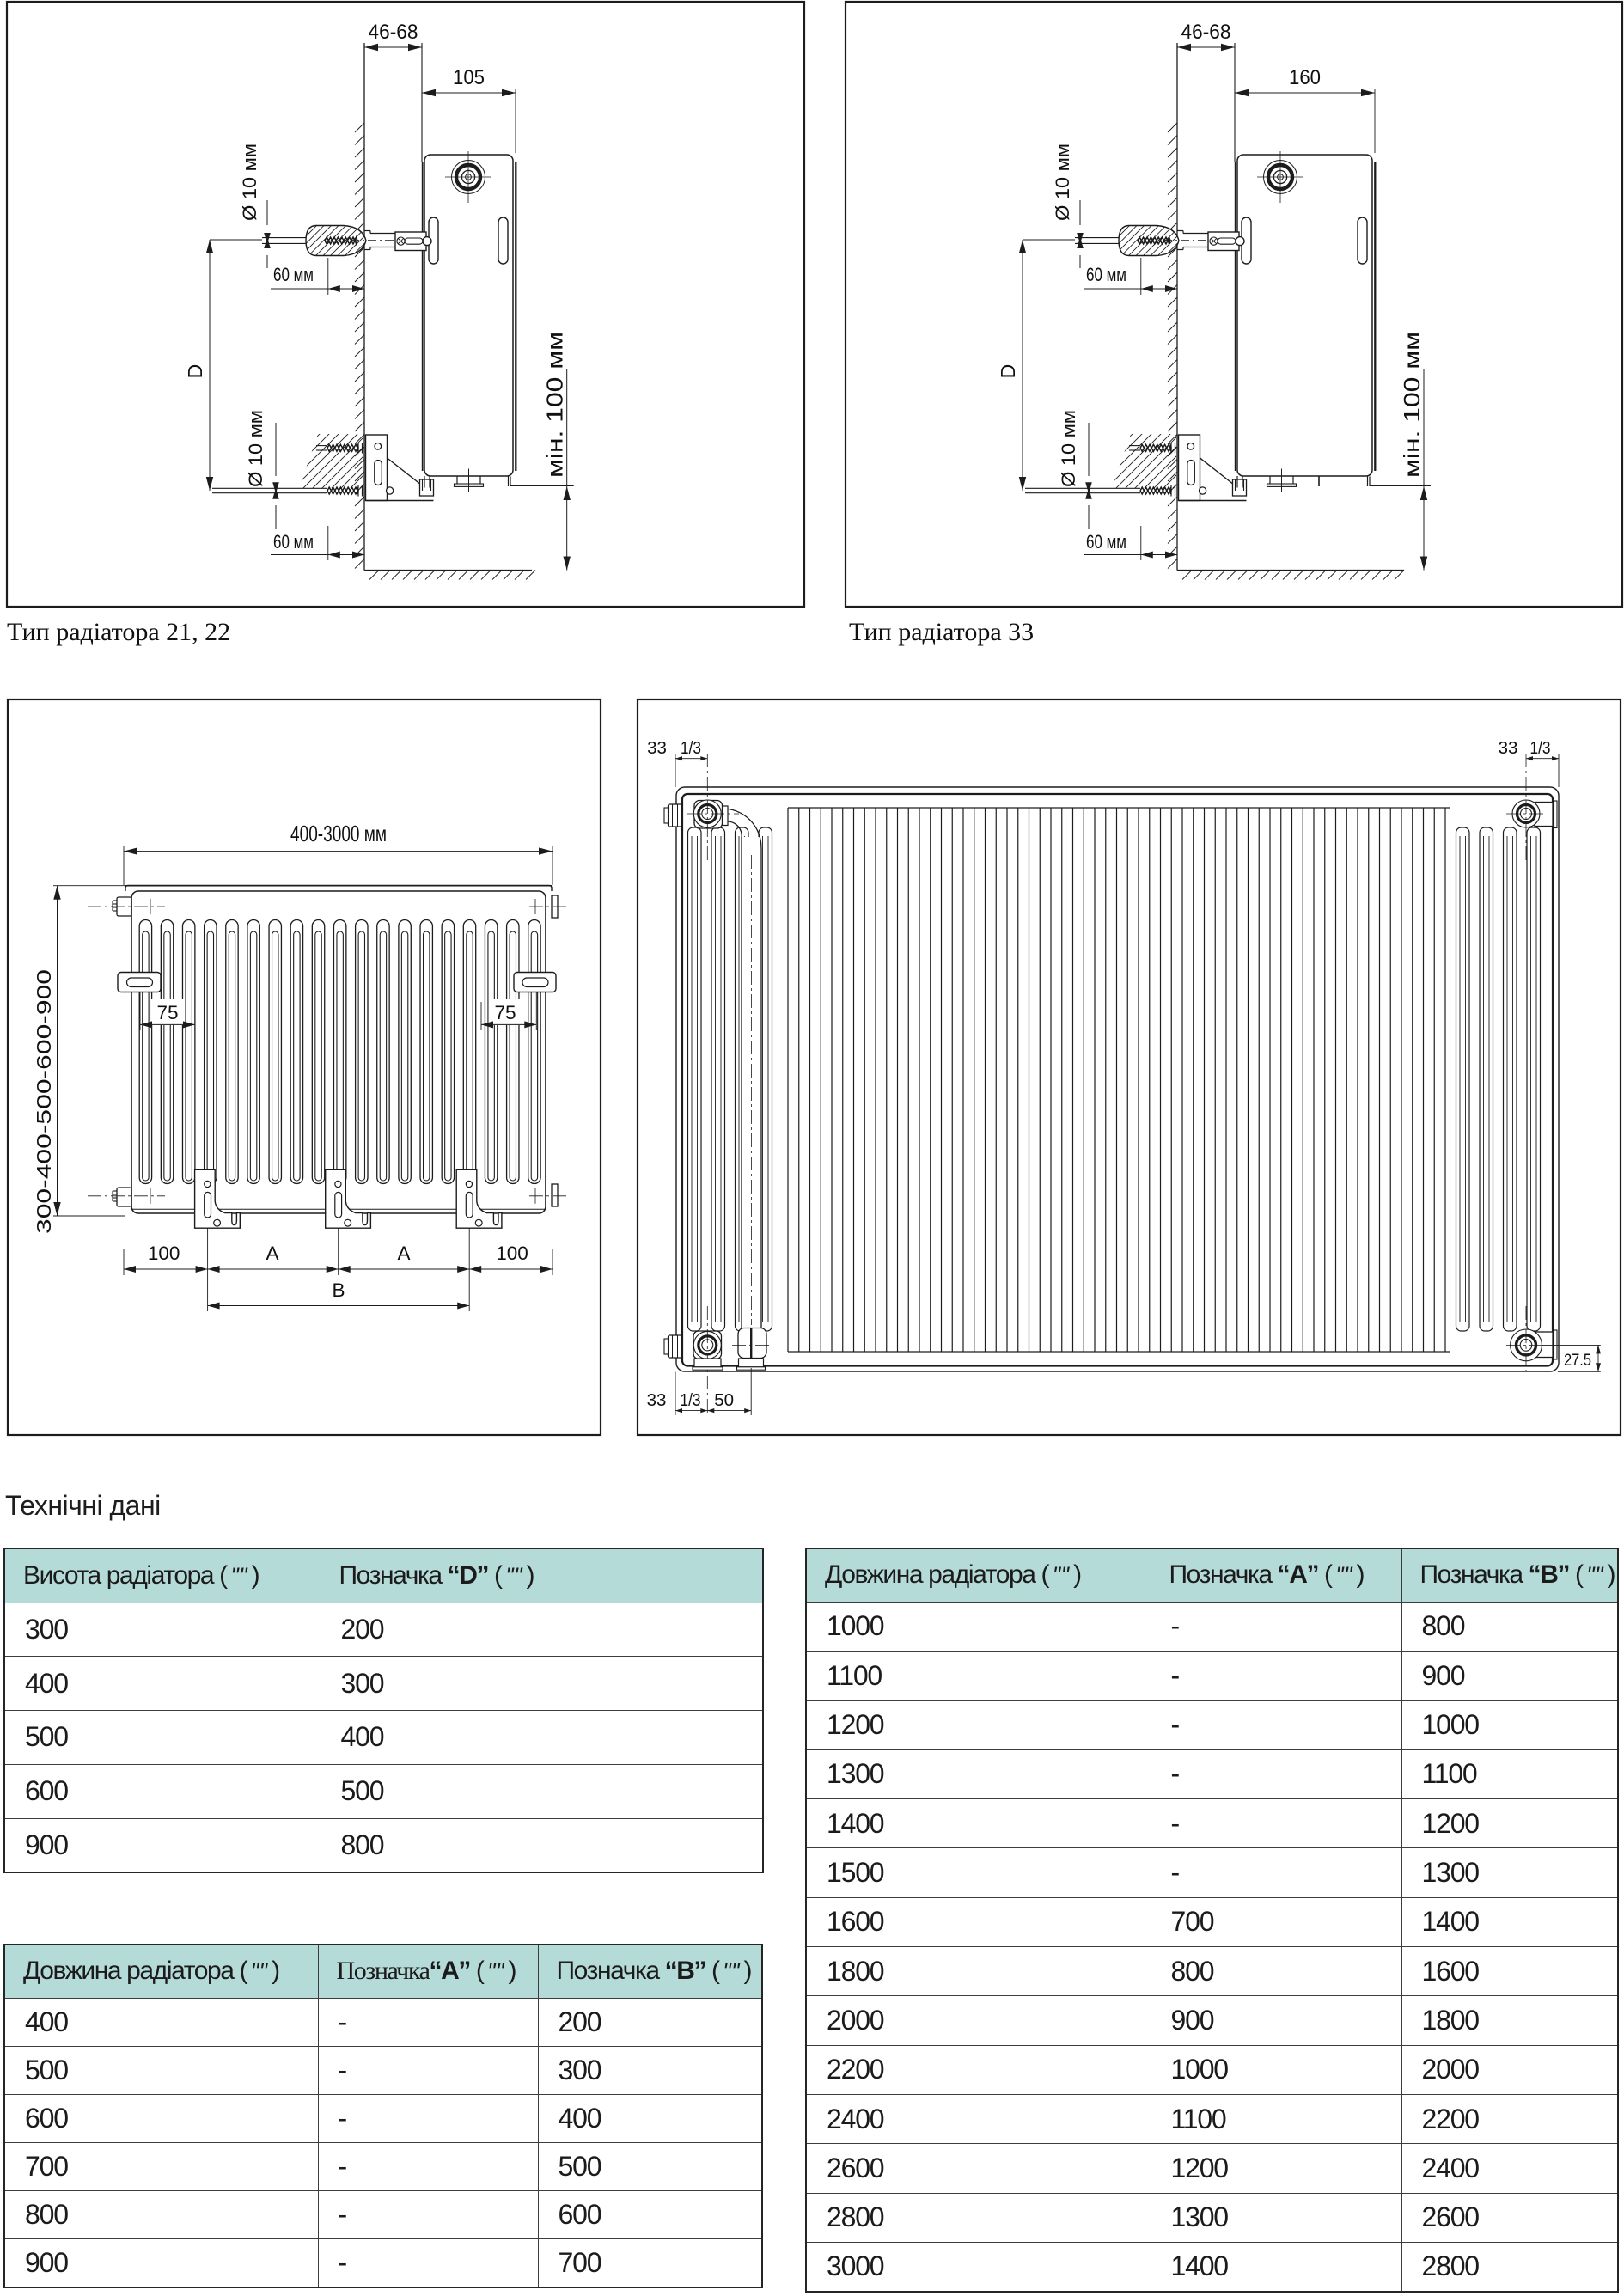 Image resolution: width=1624 pixels, height=2296 pixels. I want to click on svg-text: 400-3000 мм, so click(338, 833).